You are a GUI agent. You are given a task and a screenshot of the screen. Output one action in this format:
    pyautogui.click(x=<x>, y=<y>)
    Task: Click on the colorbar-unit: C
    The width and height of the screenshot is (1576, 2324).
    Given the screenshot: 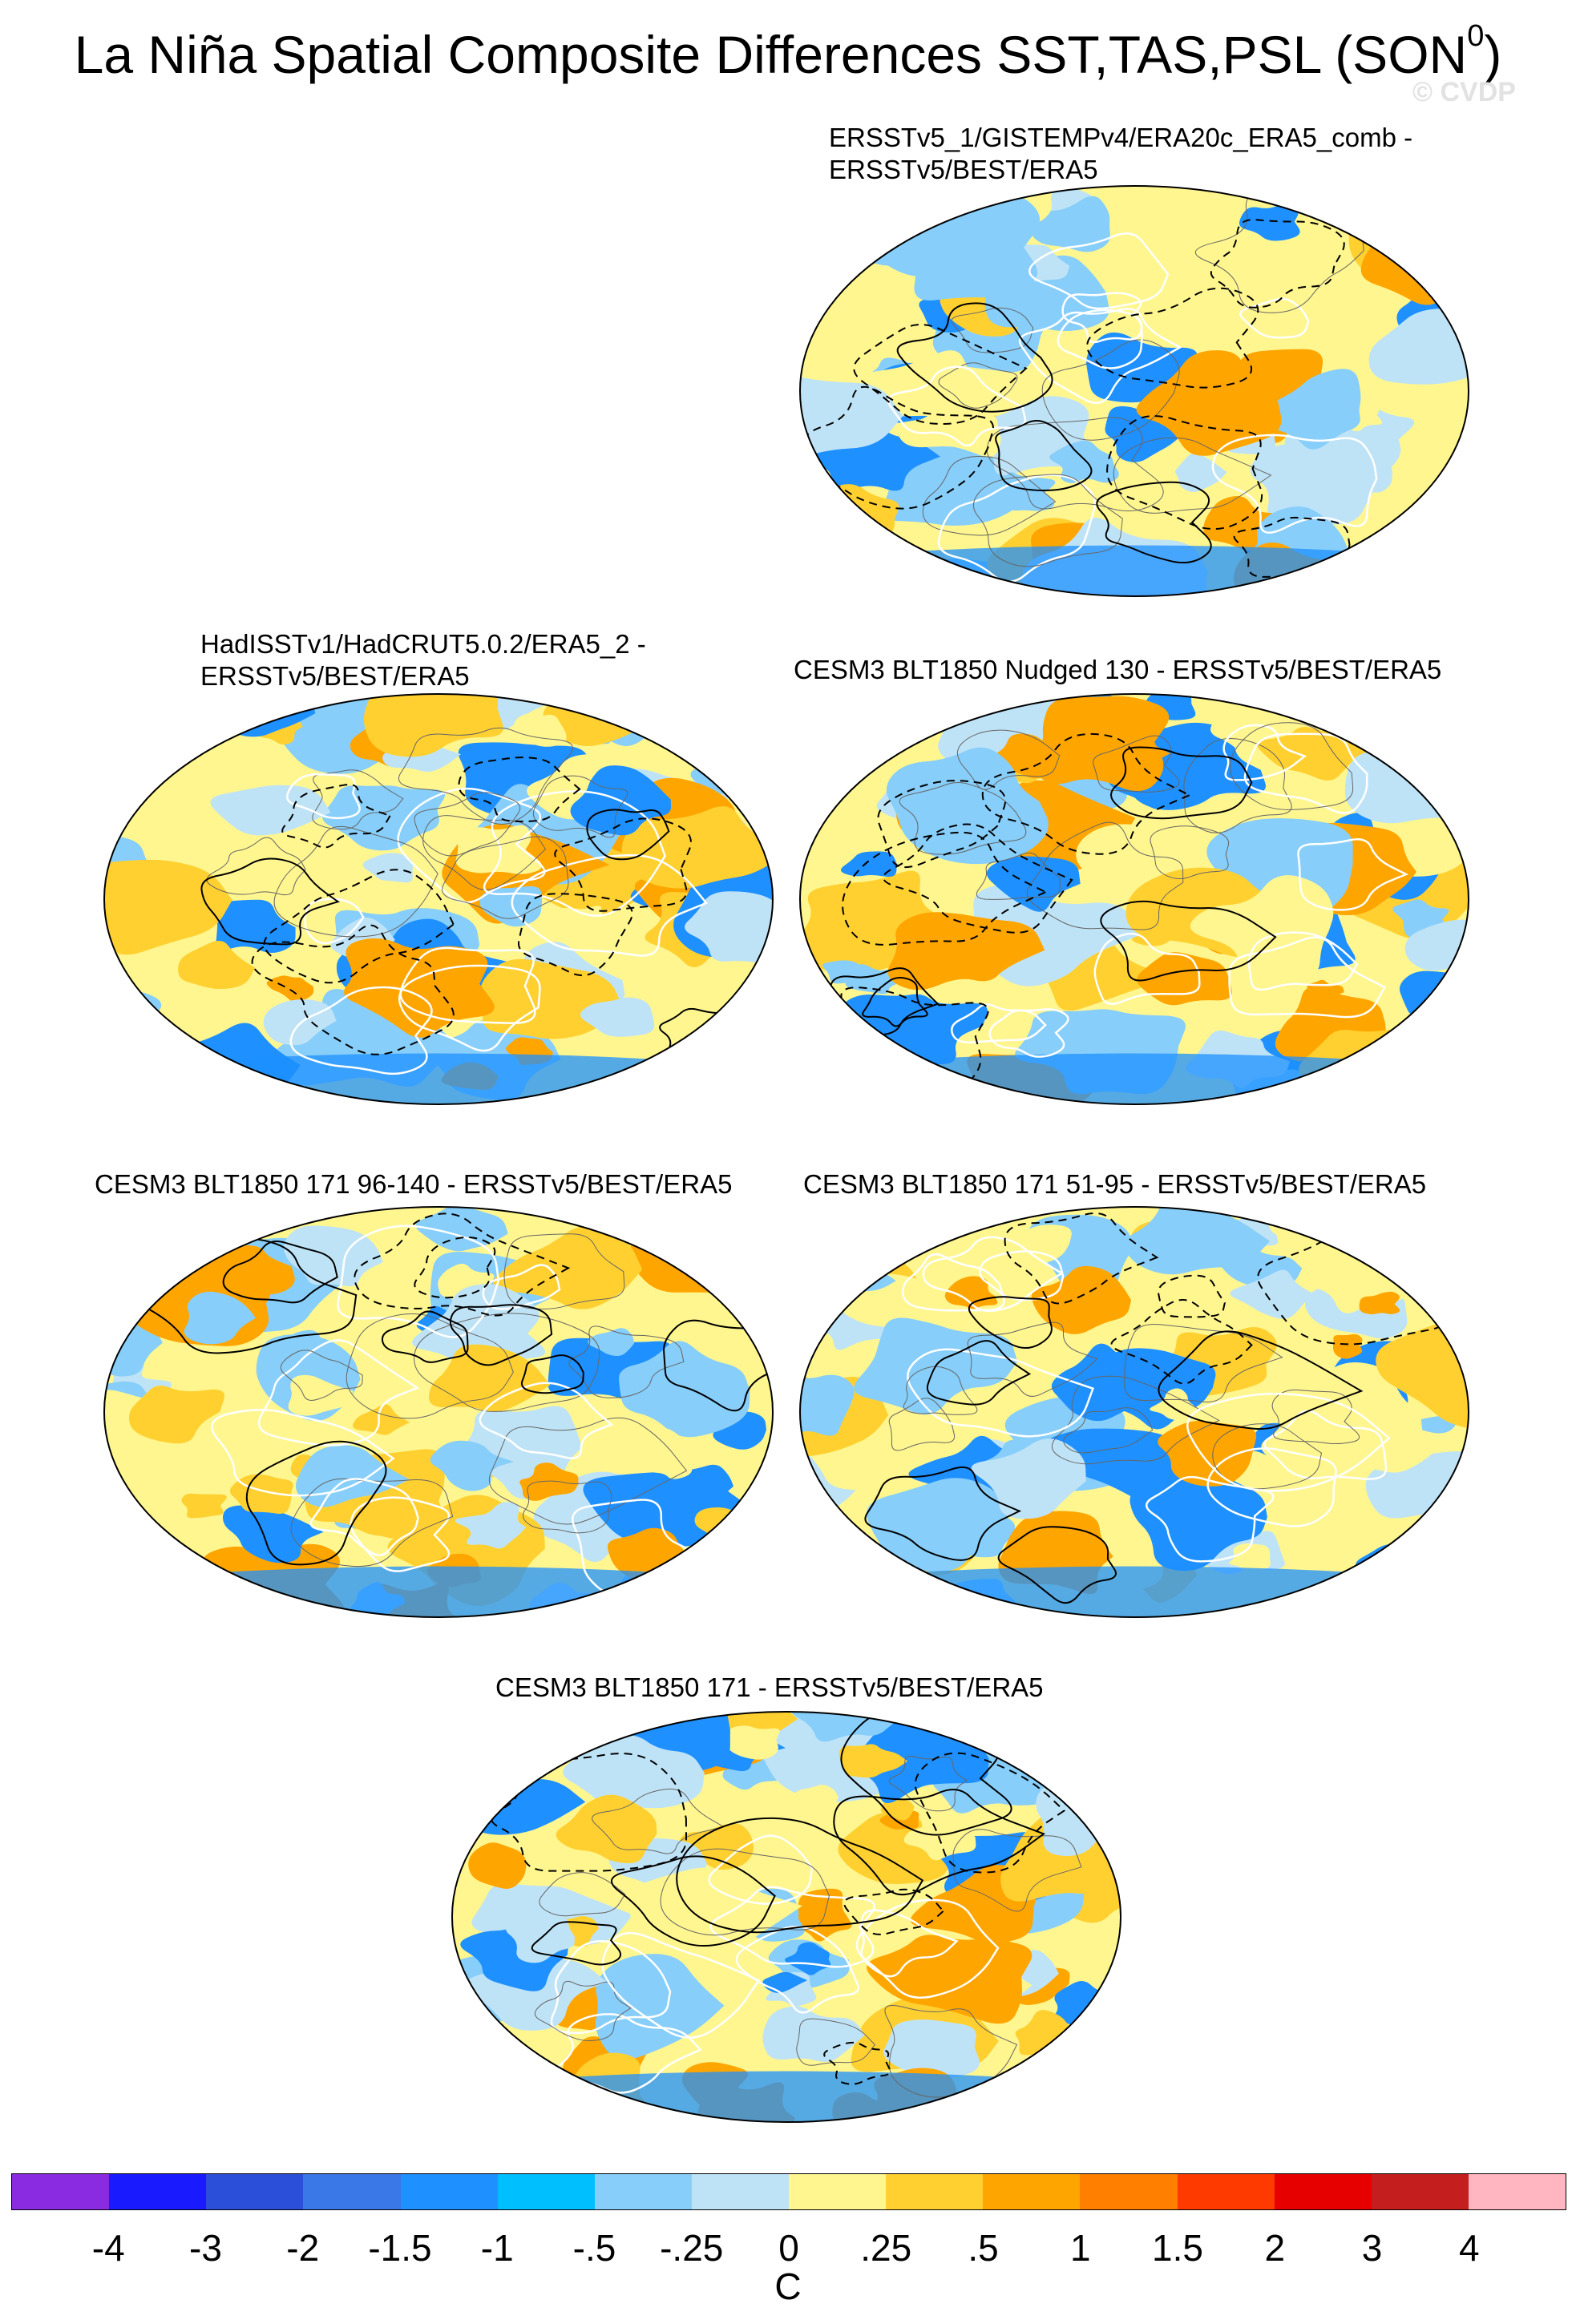 What is the action you would take?
    pyautogui.click(x=788, y=2286)
    